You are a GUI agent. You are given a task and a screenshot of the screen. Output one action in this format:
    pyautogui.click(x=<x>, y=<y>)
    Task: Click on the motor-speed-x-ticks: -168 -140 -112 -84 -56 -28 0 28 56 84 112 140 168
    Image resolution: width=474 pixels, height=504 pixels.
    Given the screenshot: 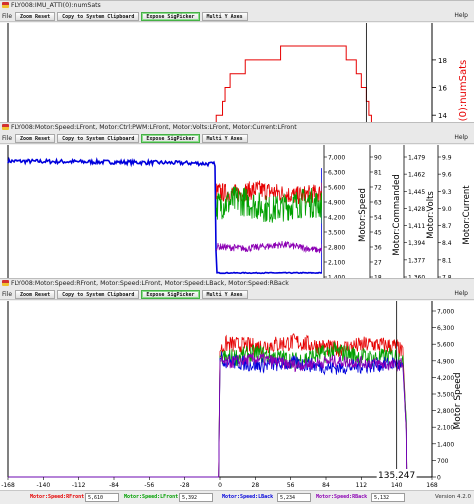 What is the action you would take?
    pyautogui.click(x=219, y=483)
    